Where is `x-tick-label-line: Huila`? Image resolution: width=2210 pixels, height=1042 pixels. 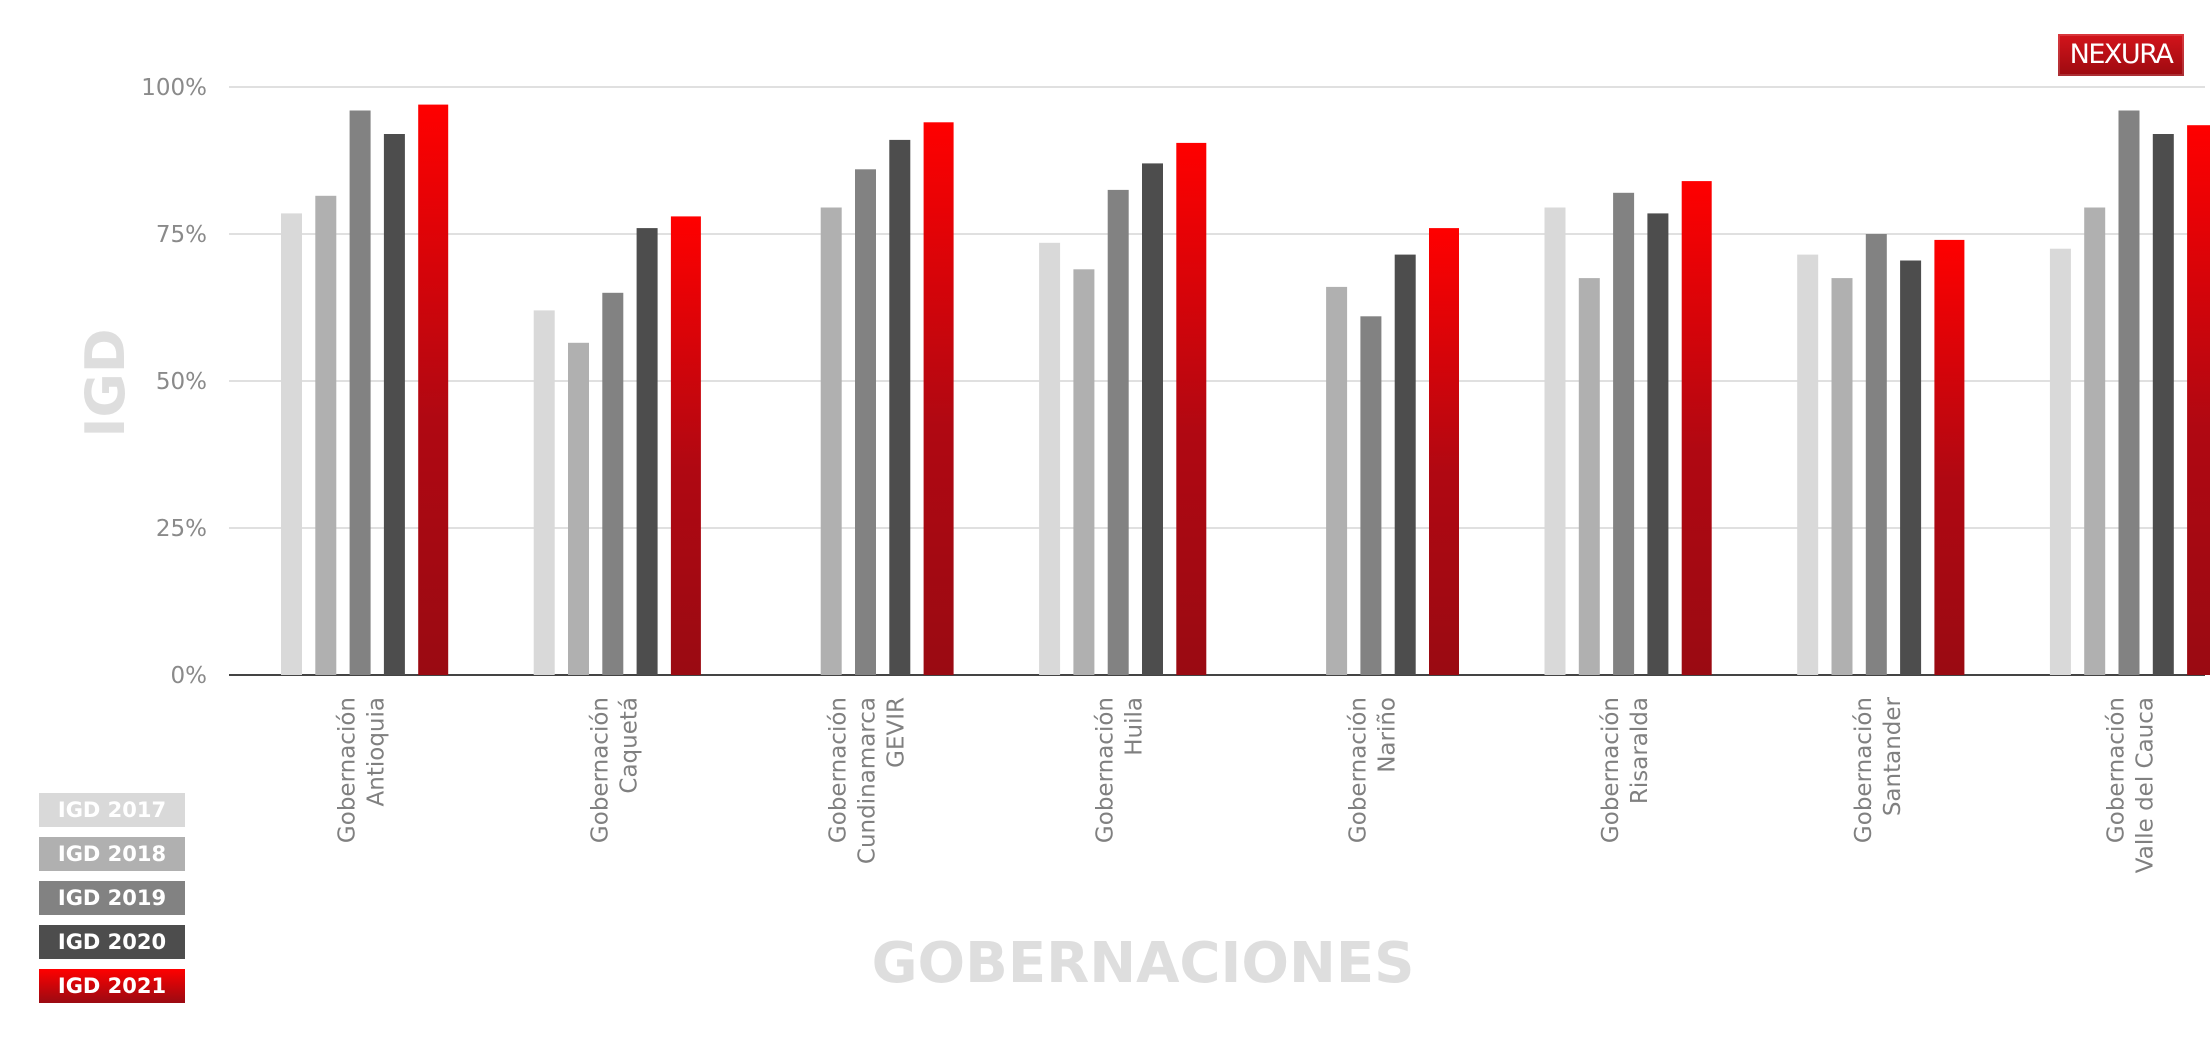
x-tick-label-line: Huila is located at coordinates (1135, 726).